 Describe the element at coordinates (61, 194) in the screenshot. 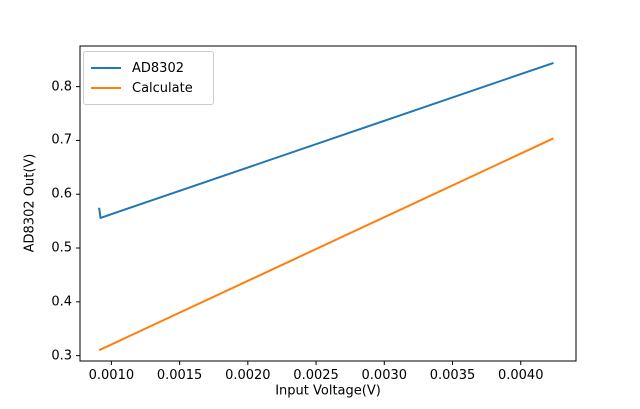

I see `y-tick-label: 0.6` at that location.